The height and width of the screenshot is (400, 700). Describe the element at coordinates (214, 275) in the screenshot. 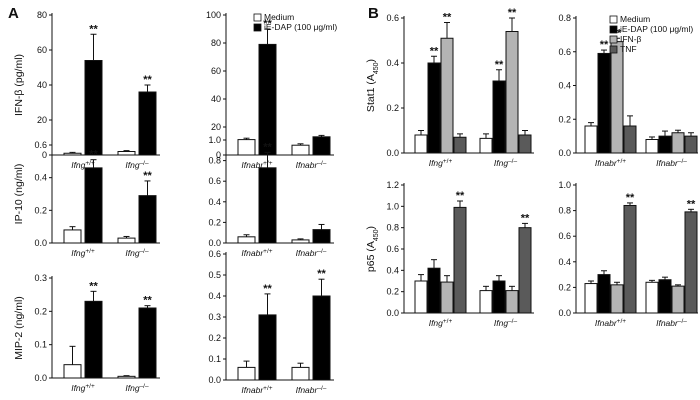

I see `y-tick-label: 0.5` at that location.